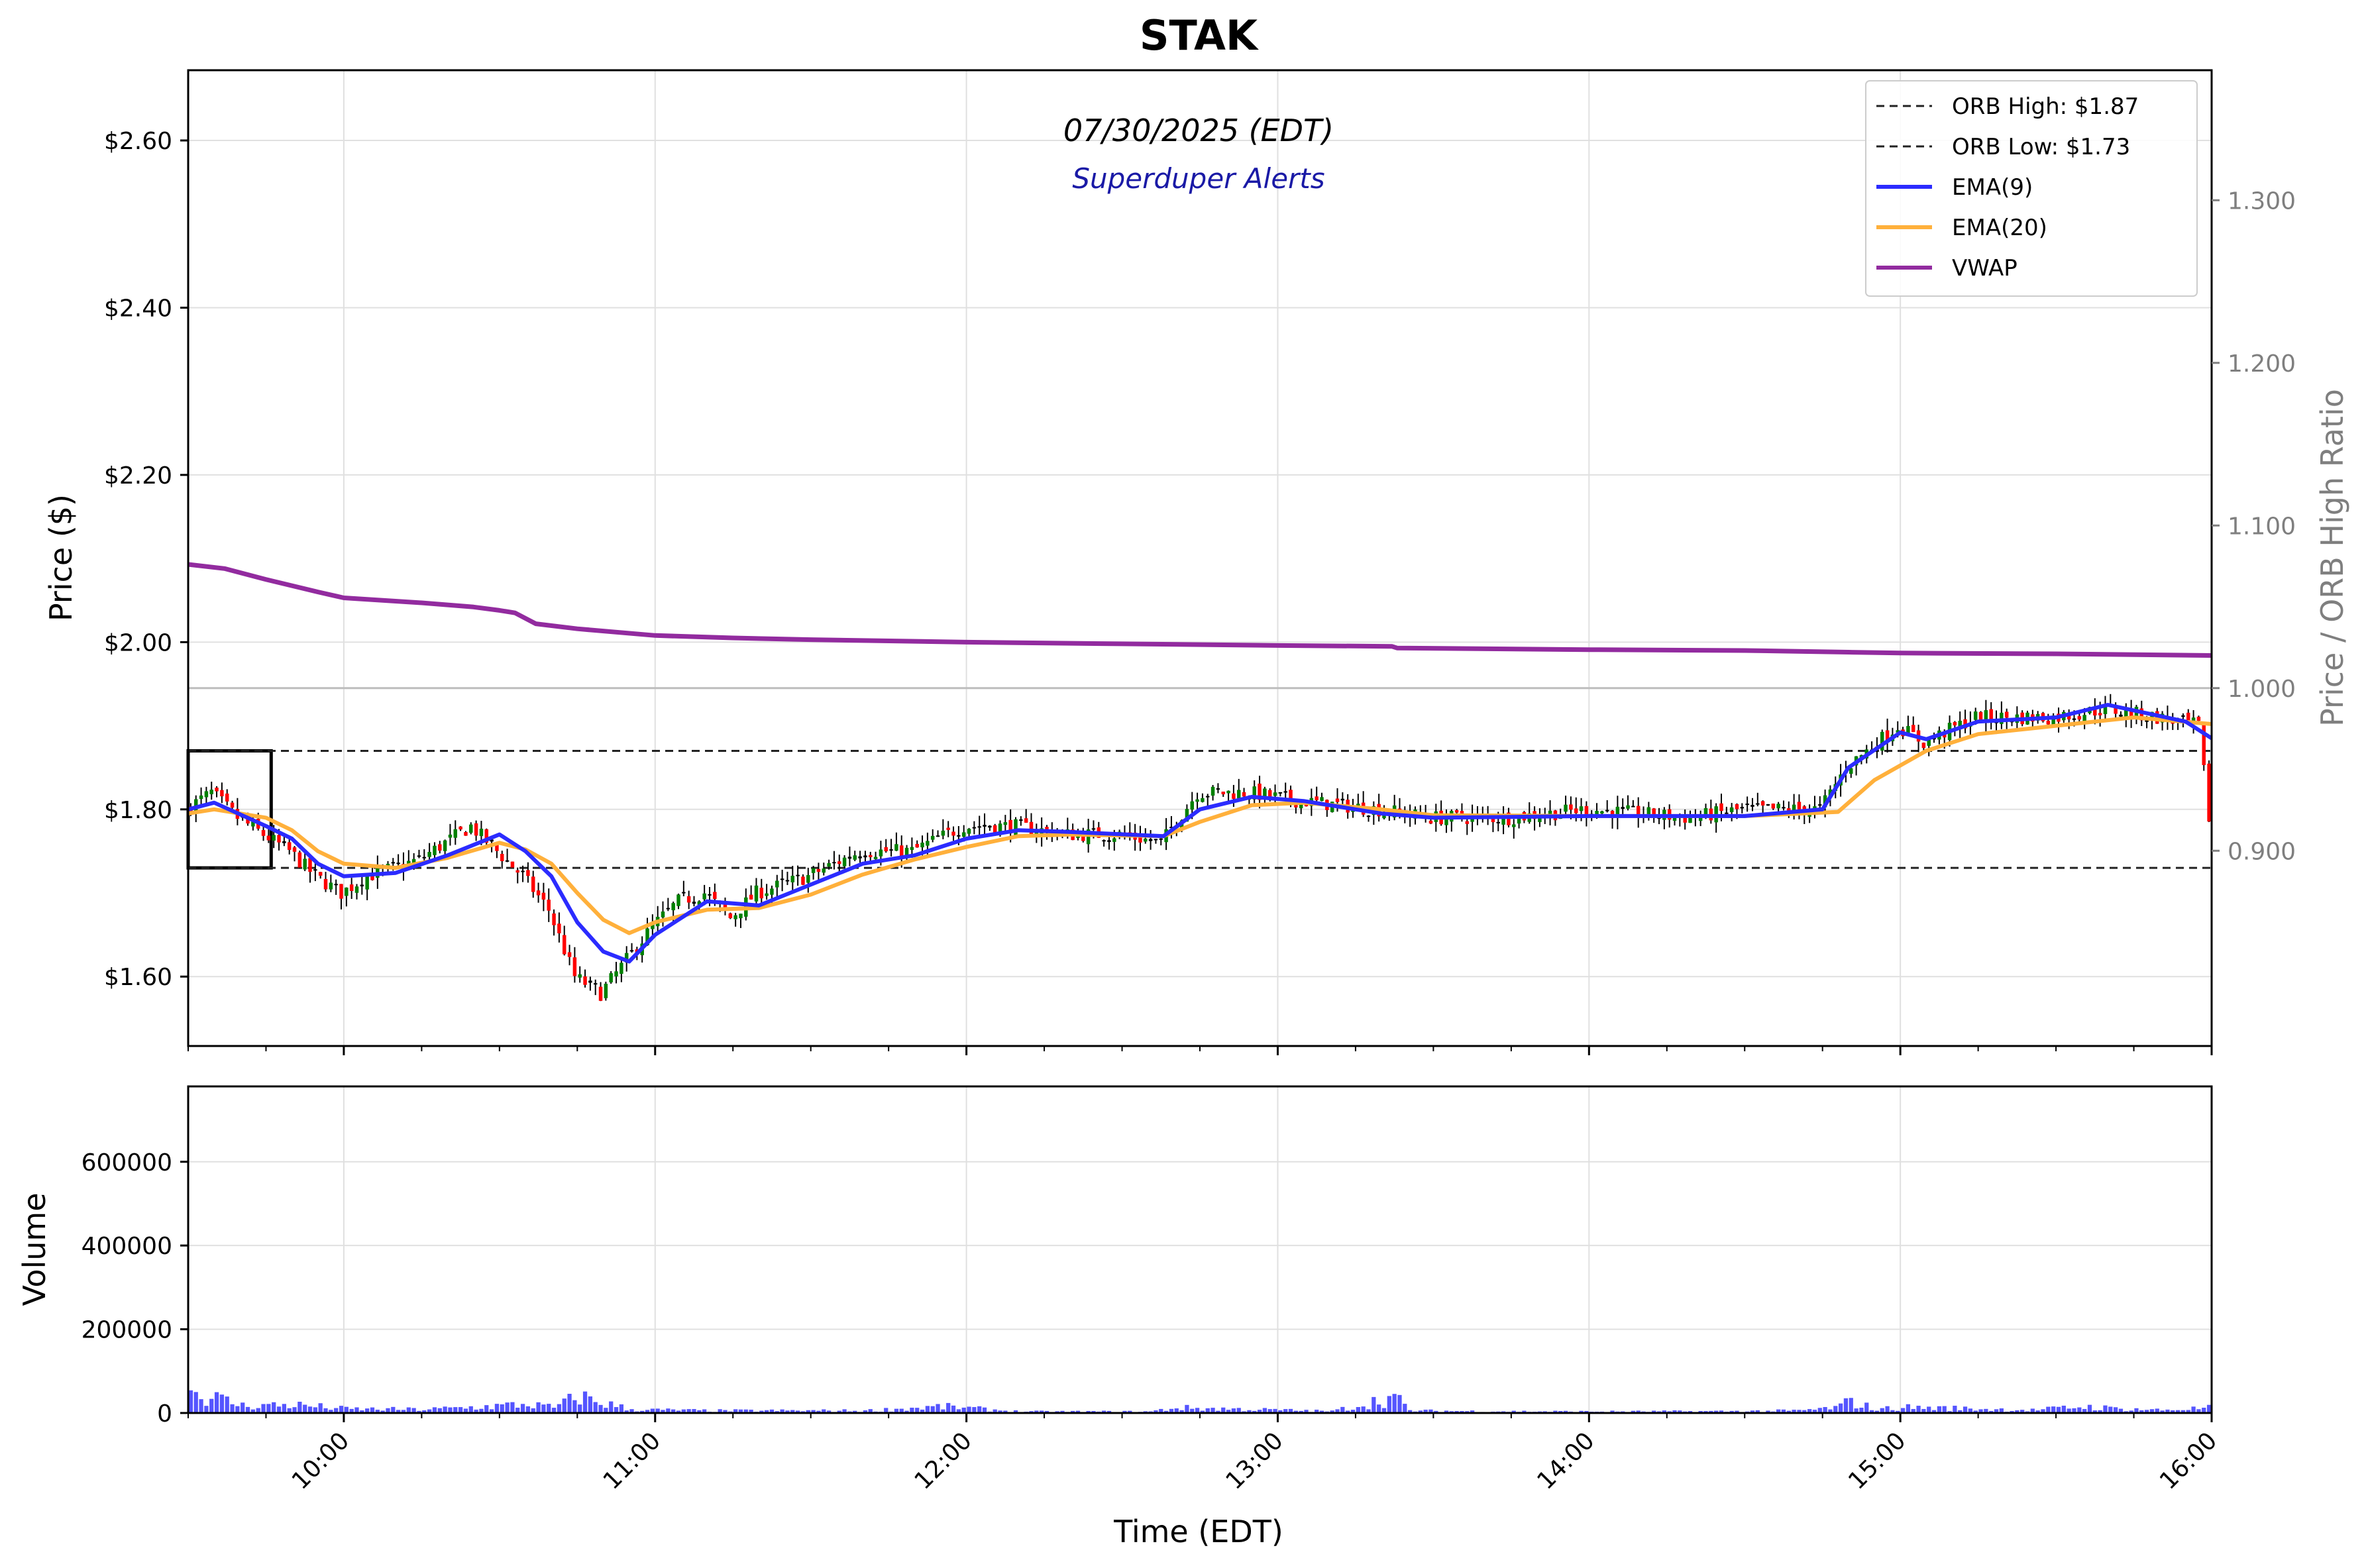  I want to click on price-tick-label: $2.40, so click(138, 308).